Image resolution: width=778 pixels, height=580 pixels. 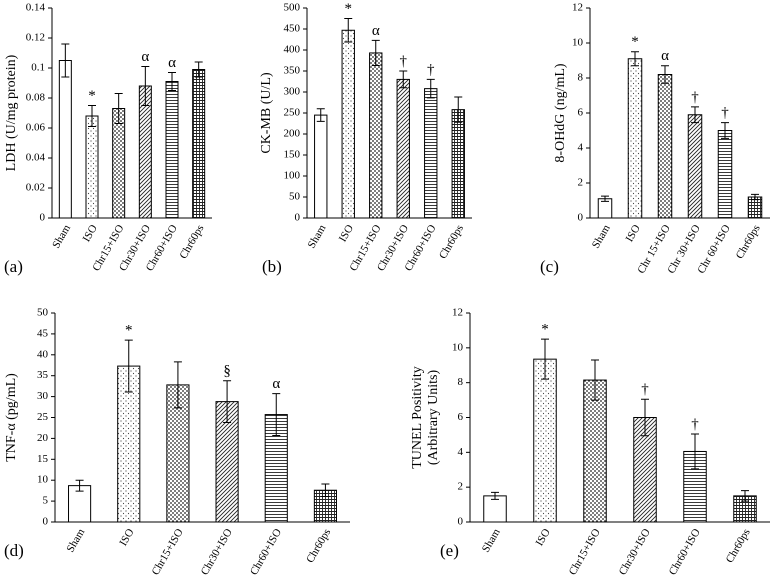 What do you see at coordinates (43, 354) in the screenshot?
I see `y-tick-label: 40` at bounding box center [43, 354].